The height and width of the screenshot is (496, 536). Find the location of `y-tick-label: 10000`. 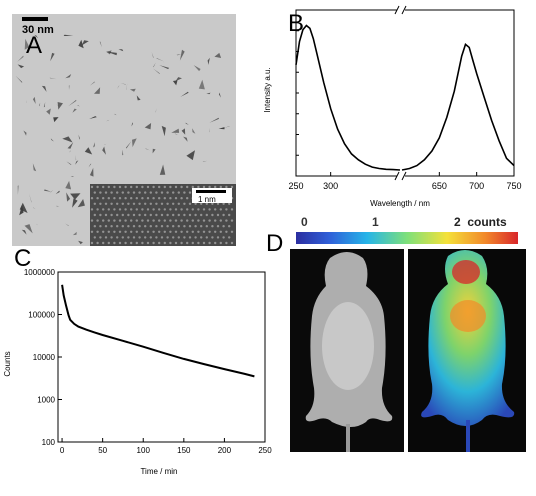

y-tick-label: 10000 is located at coordinates (44, 357).